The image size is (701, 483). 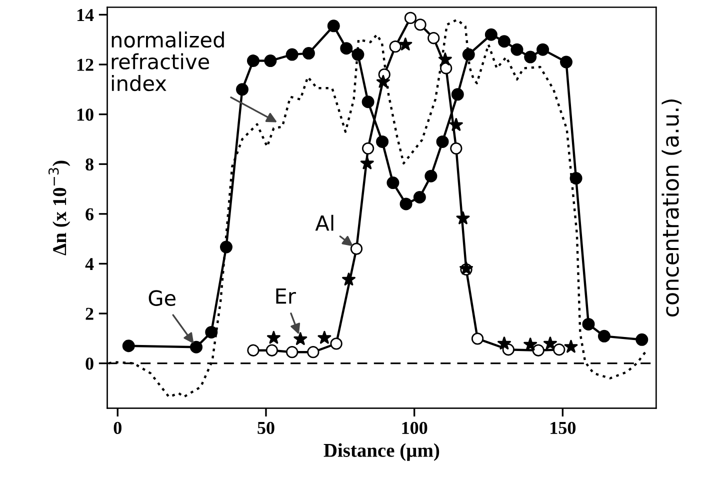 What do you see at coordinates (266, 428) in the screenshot?
I see `x-tick-label: 50` at bounding box center [266, 428].